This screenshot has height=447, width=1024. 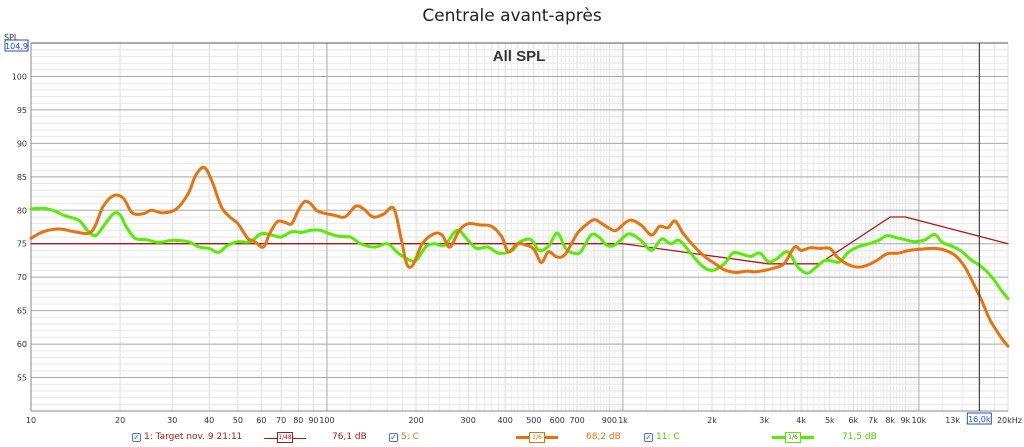 I want to click on x-tick-label: 600, so click(x=557, y=420).